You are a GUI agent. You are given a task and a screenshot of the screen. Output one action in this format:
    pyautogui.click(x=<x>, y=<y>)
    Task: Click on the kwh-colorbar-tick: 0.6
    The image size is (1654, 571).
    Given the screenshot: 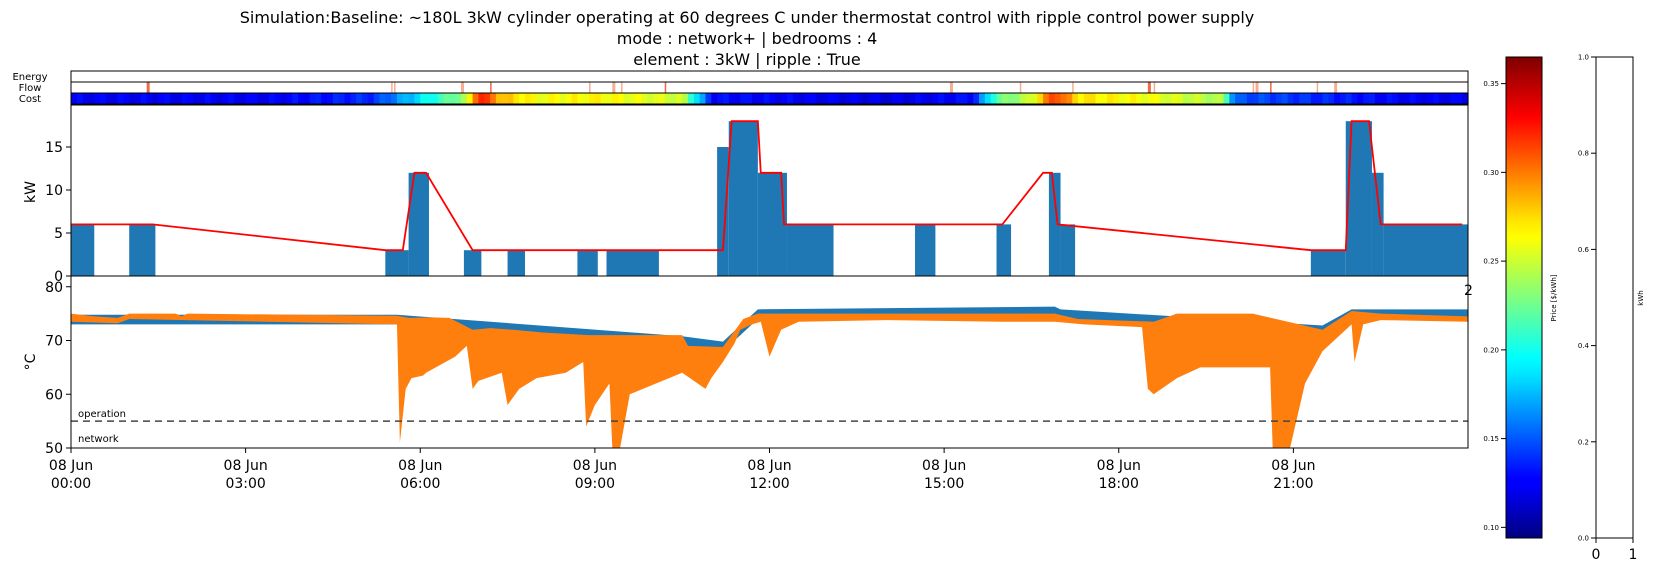 What is the action you would take?
    pyautogui.click(x=1584, y=250)
    